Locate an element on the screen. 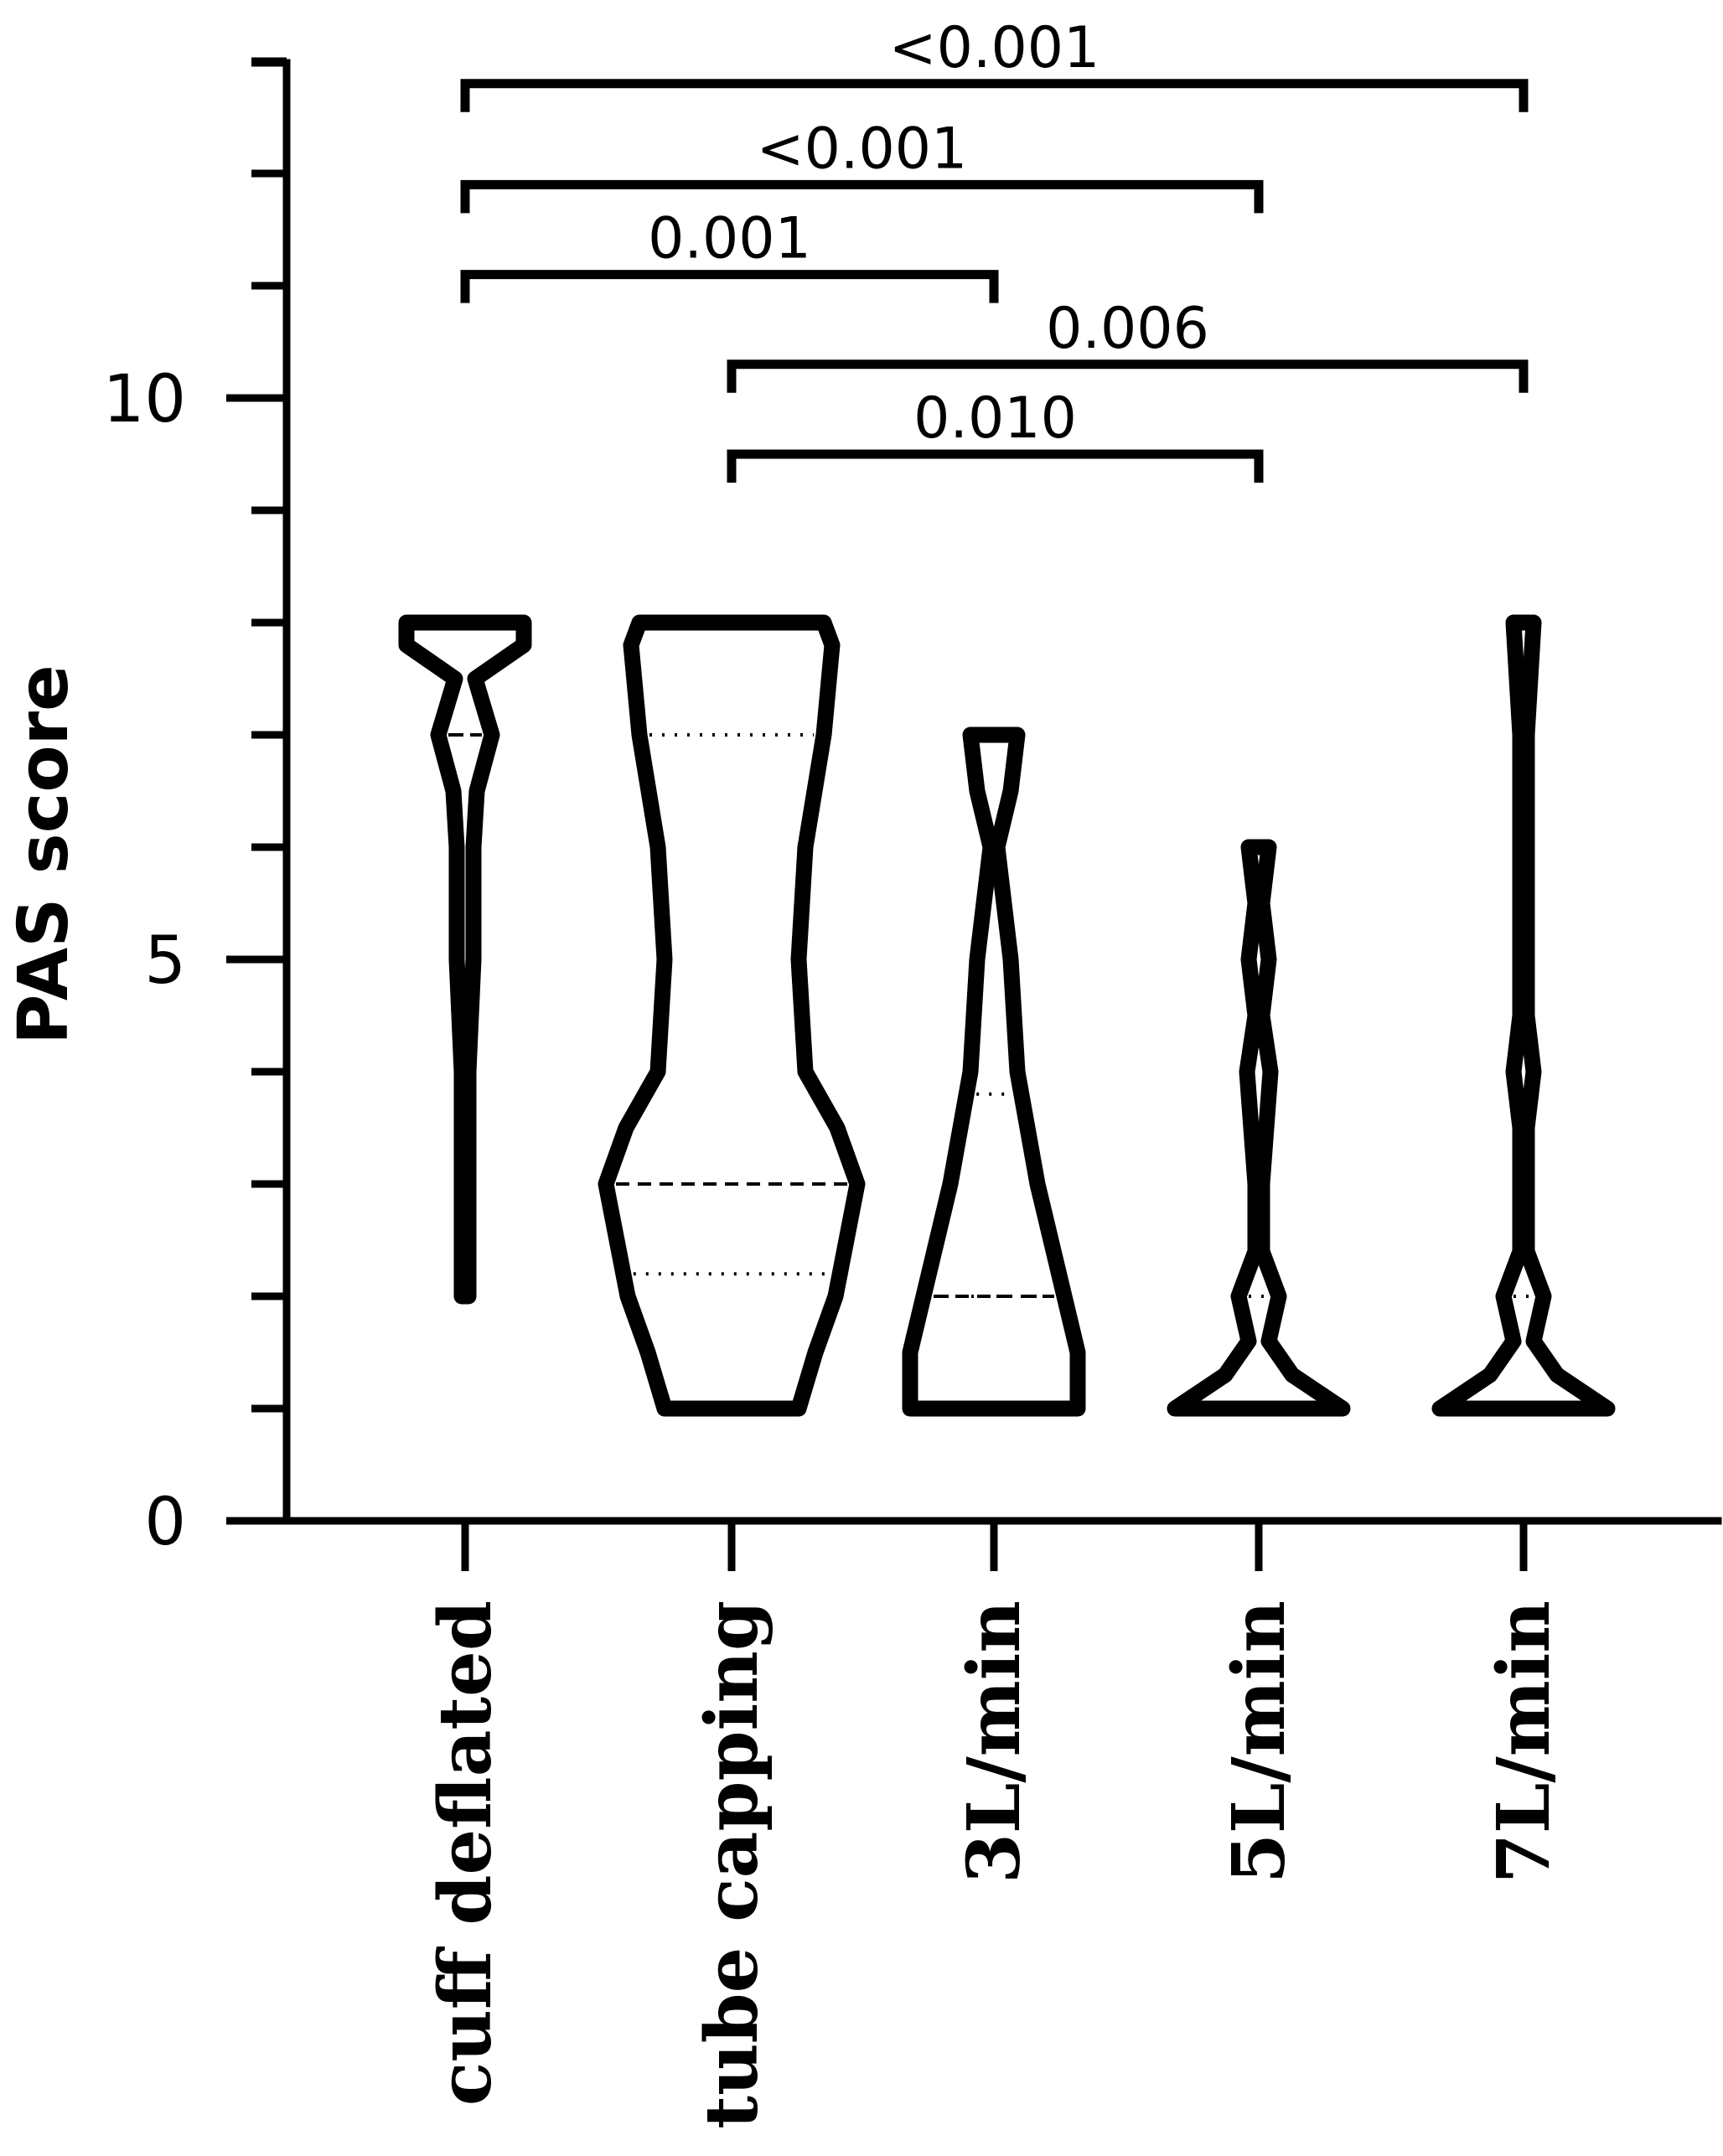 This screenshot has height=2156, width=1723. x-tick-label: tube capping is located at coordinates (732, 1864).